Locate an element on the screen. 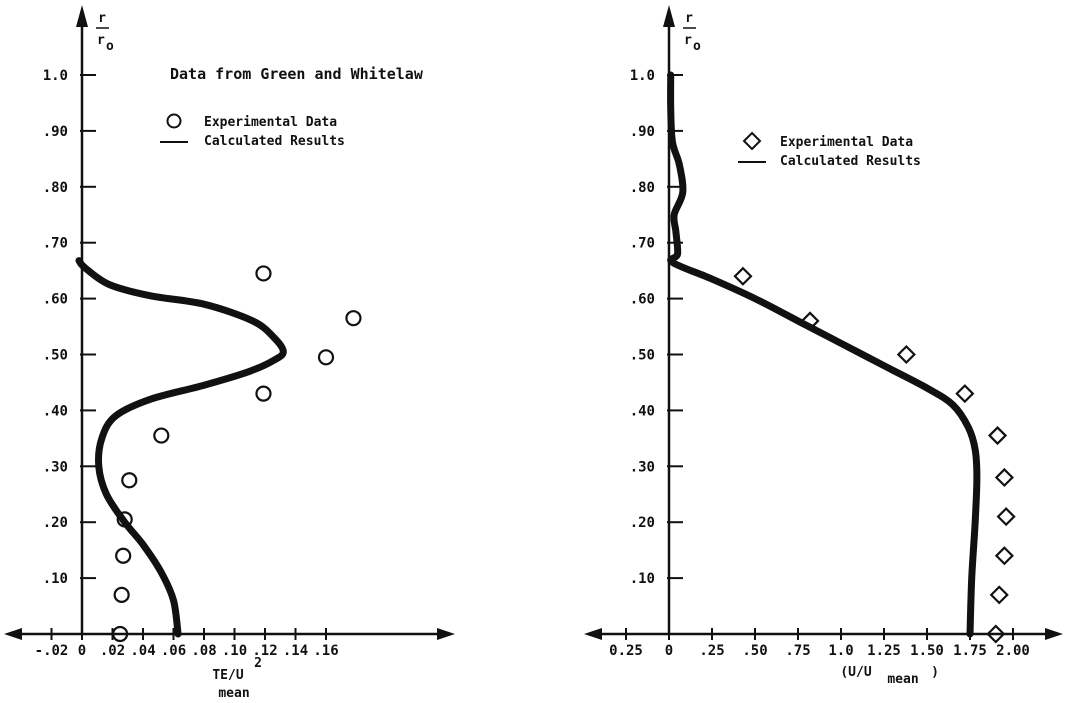  x-axis-label-end: ) is located at coordinates (935, 672).